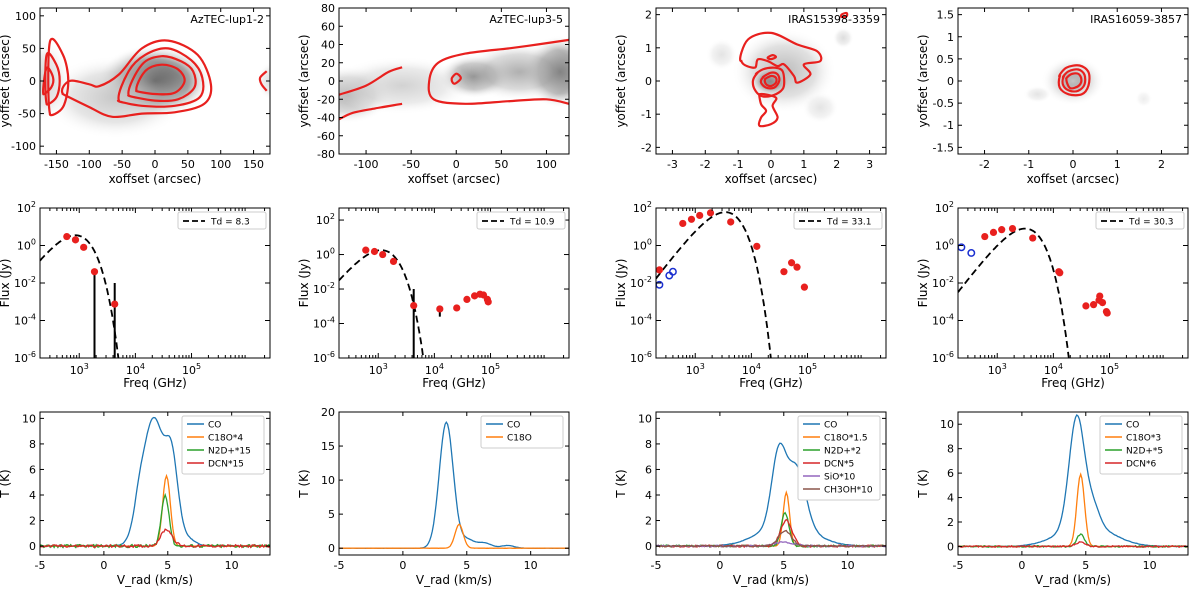  Describe the element at coordinates (155, 483) in the screenshot. I see `axes-frame` at that location.